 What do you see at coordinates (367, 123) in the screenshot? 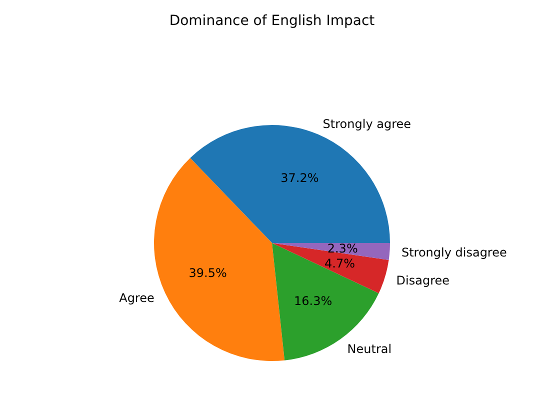
I see `slice-label: Strongly agree` at bounding box center [367, 123].